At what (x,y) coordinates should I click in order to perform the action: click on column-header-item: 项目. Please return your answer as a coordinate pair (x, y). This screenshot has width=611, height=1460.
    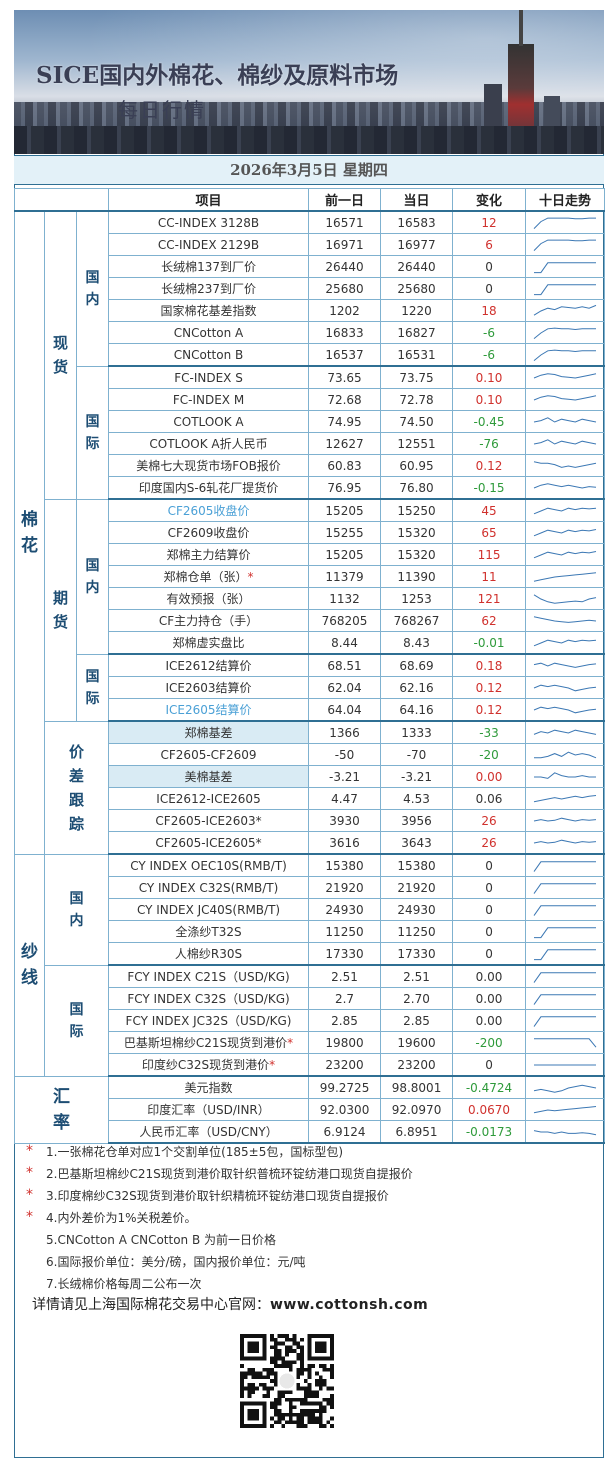
    Looking at the image, I should click on (209, 200).